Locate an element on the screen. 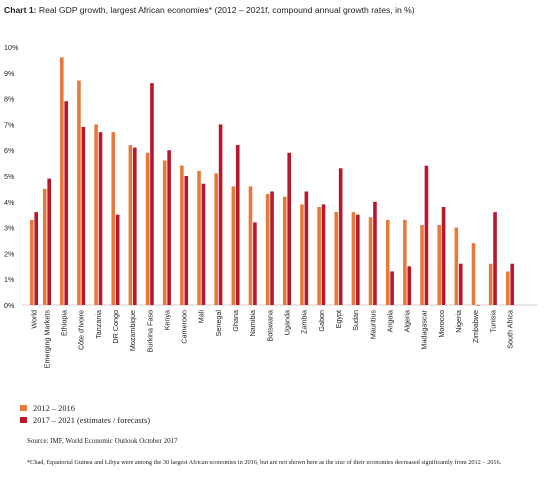 The width and height of the screenshot is (549, 480). y-tick-label: 7% is located at coordinates (9, 124).